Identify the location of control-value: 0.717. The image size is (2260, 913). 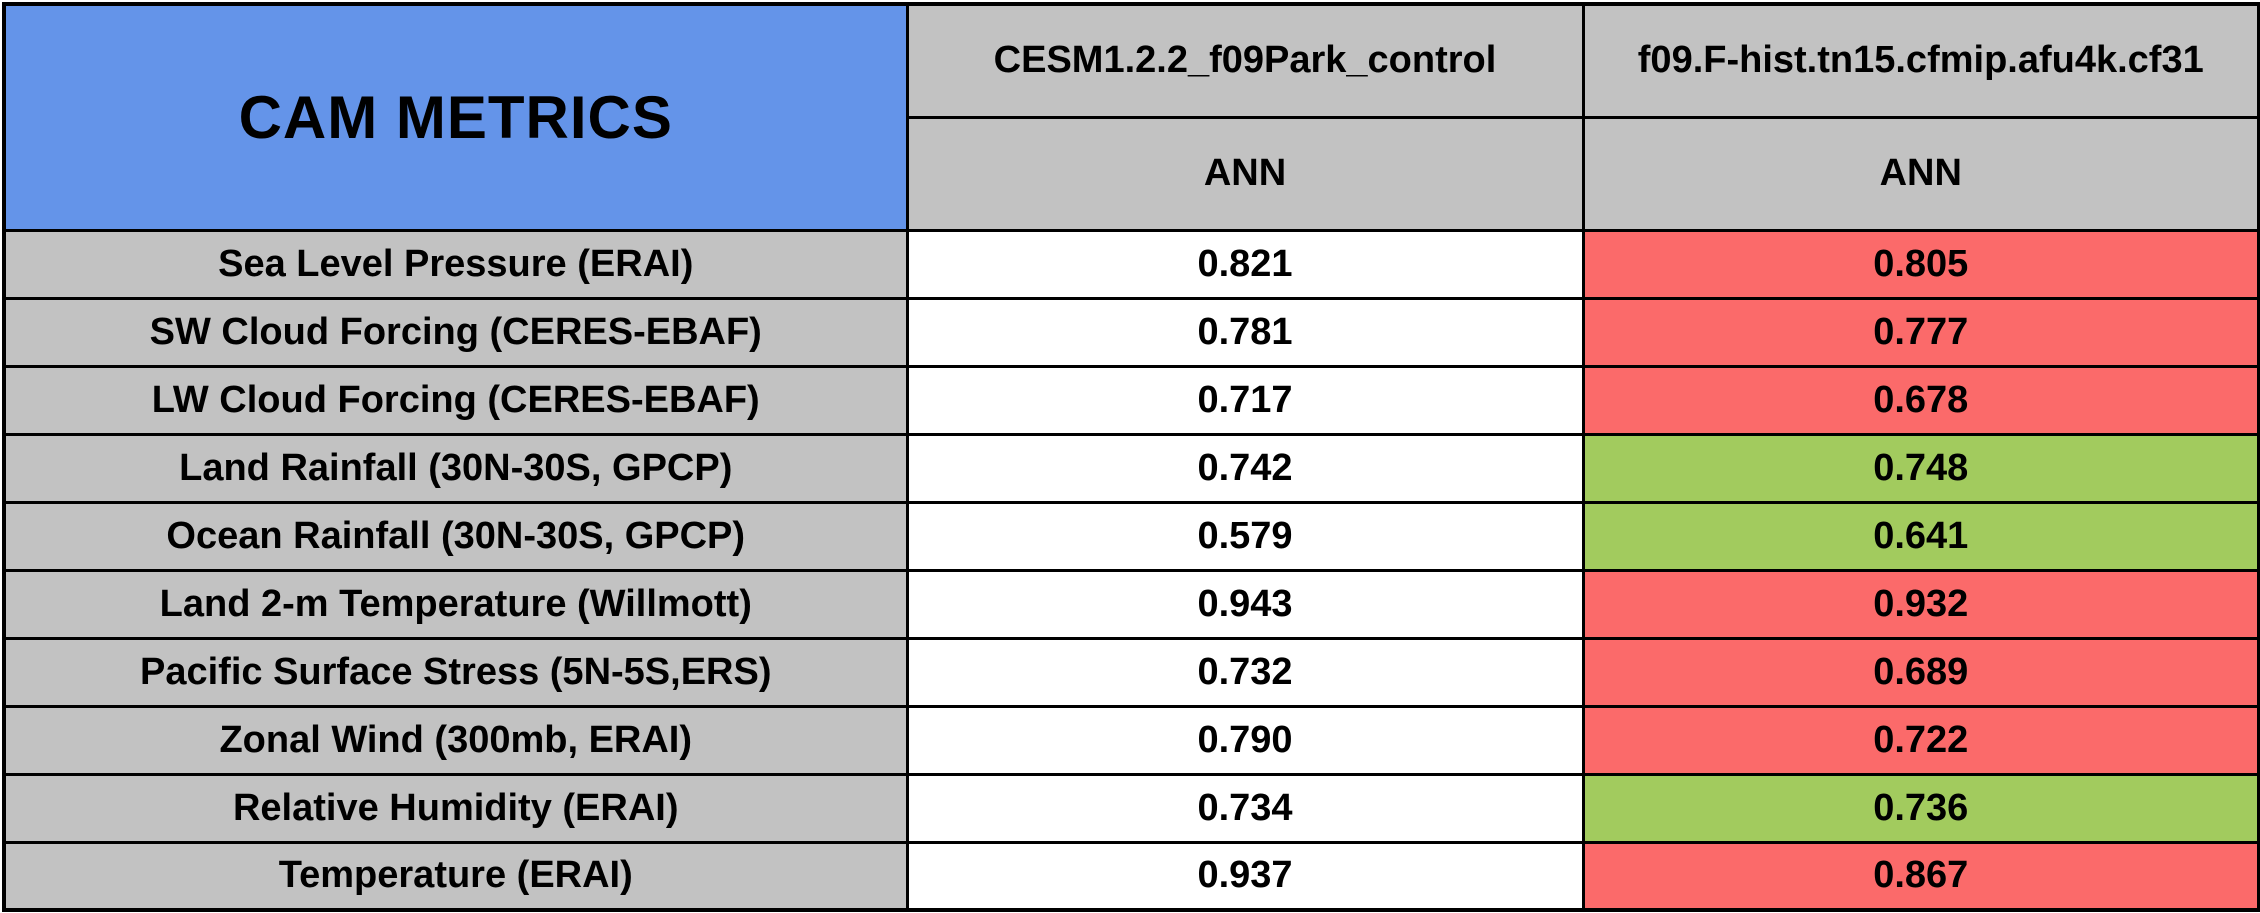
(1245, 400).